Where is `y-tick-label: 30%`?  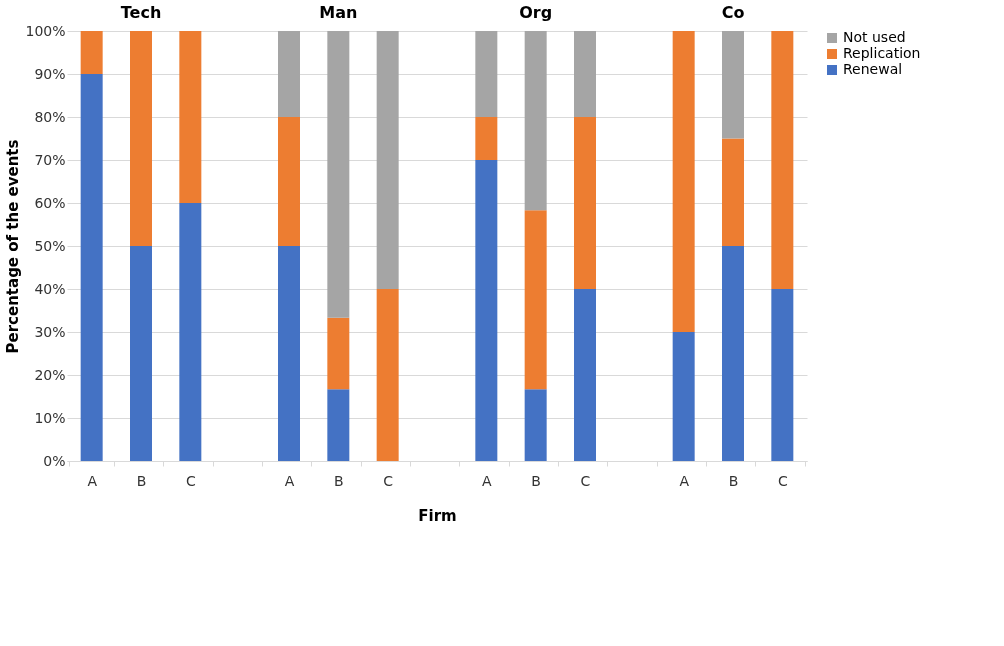 y-tick-label: 30% is located at coordinates (50, 331).